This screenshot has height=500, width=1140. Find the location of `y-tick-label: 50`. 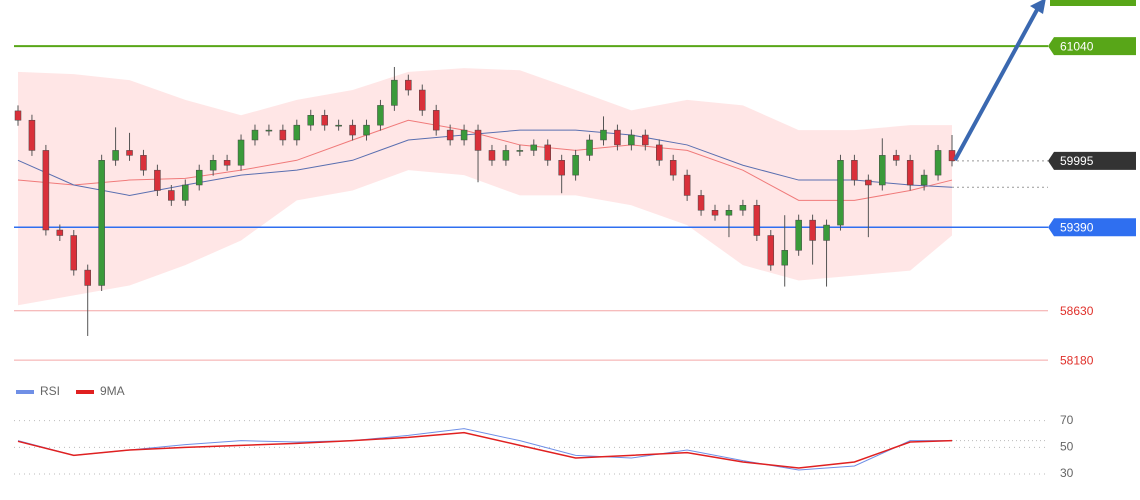

y-tick-label: 50 is located at coordinates (1067, 447).